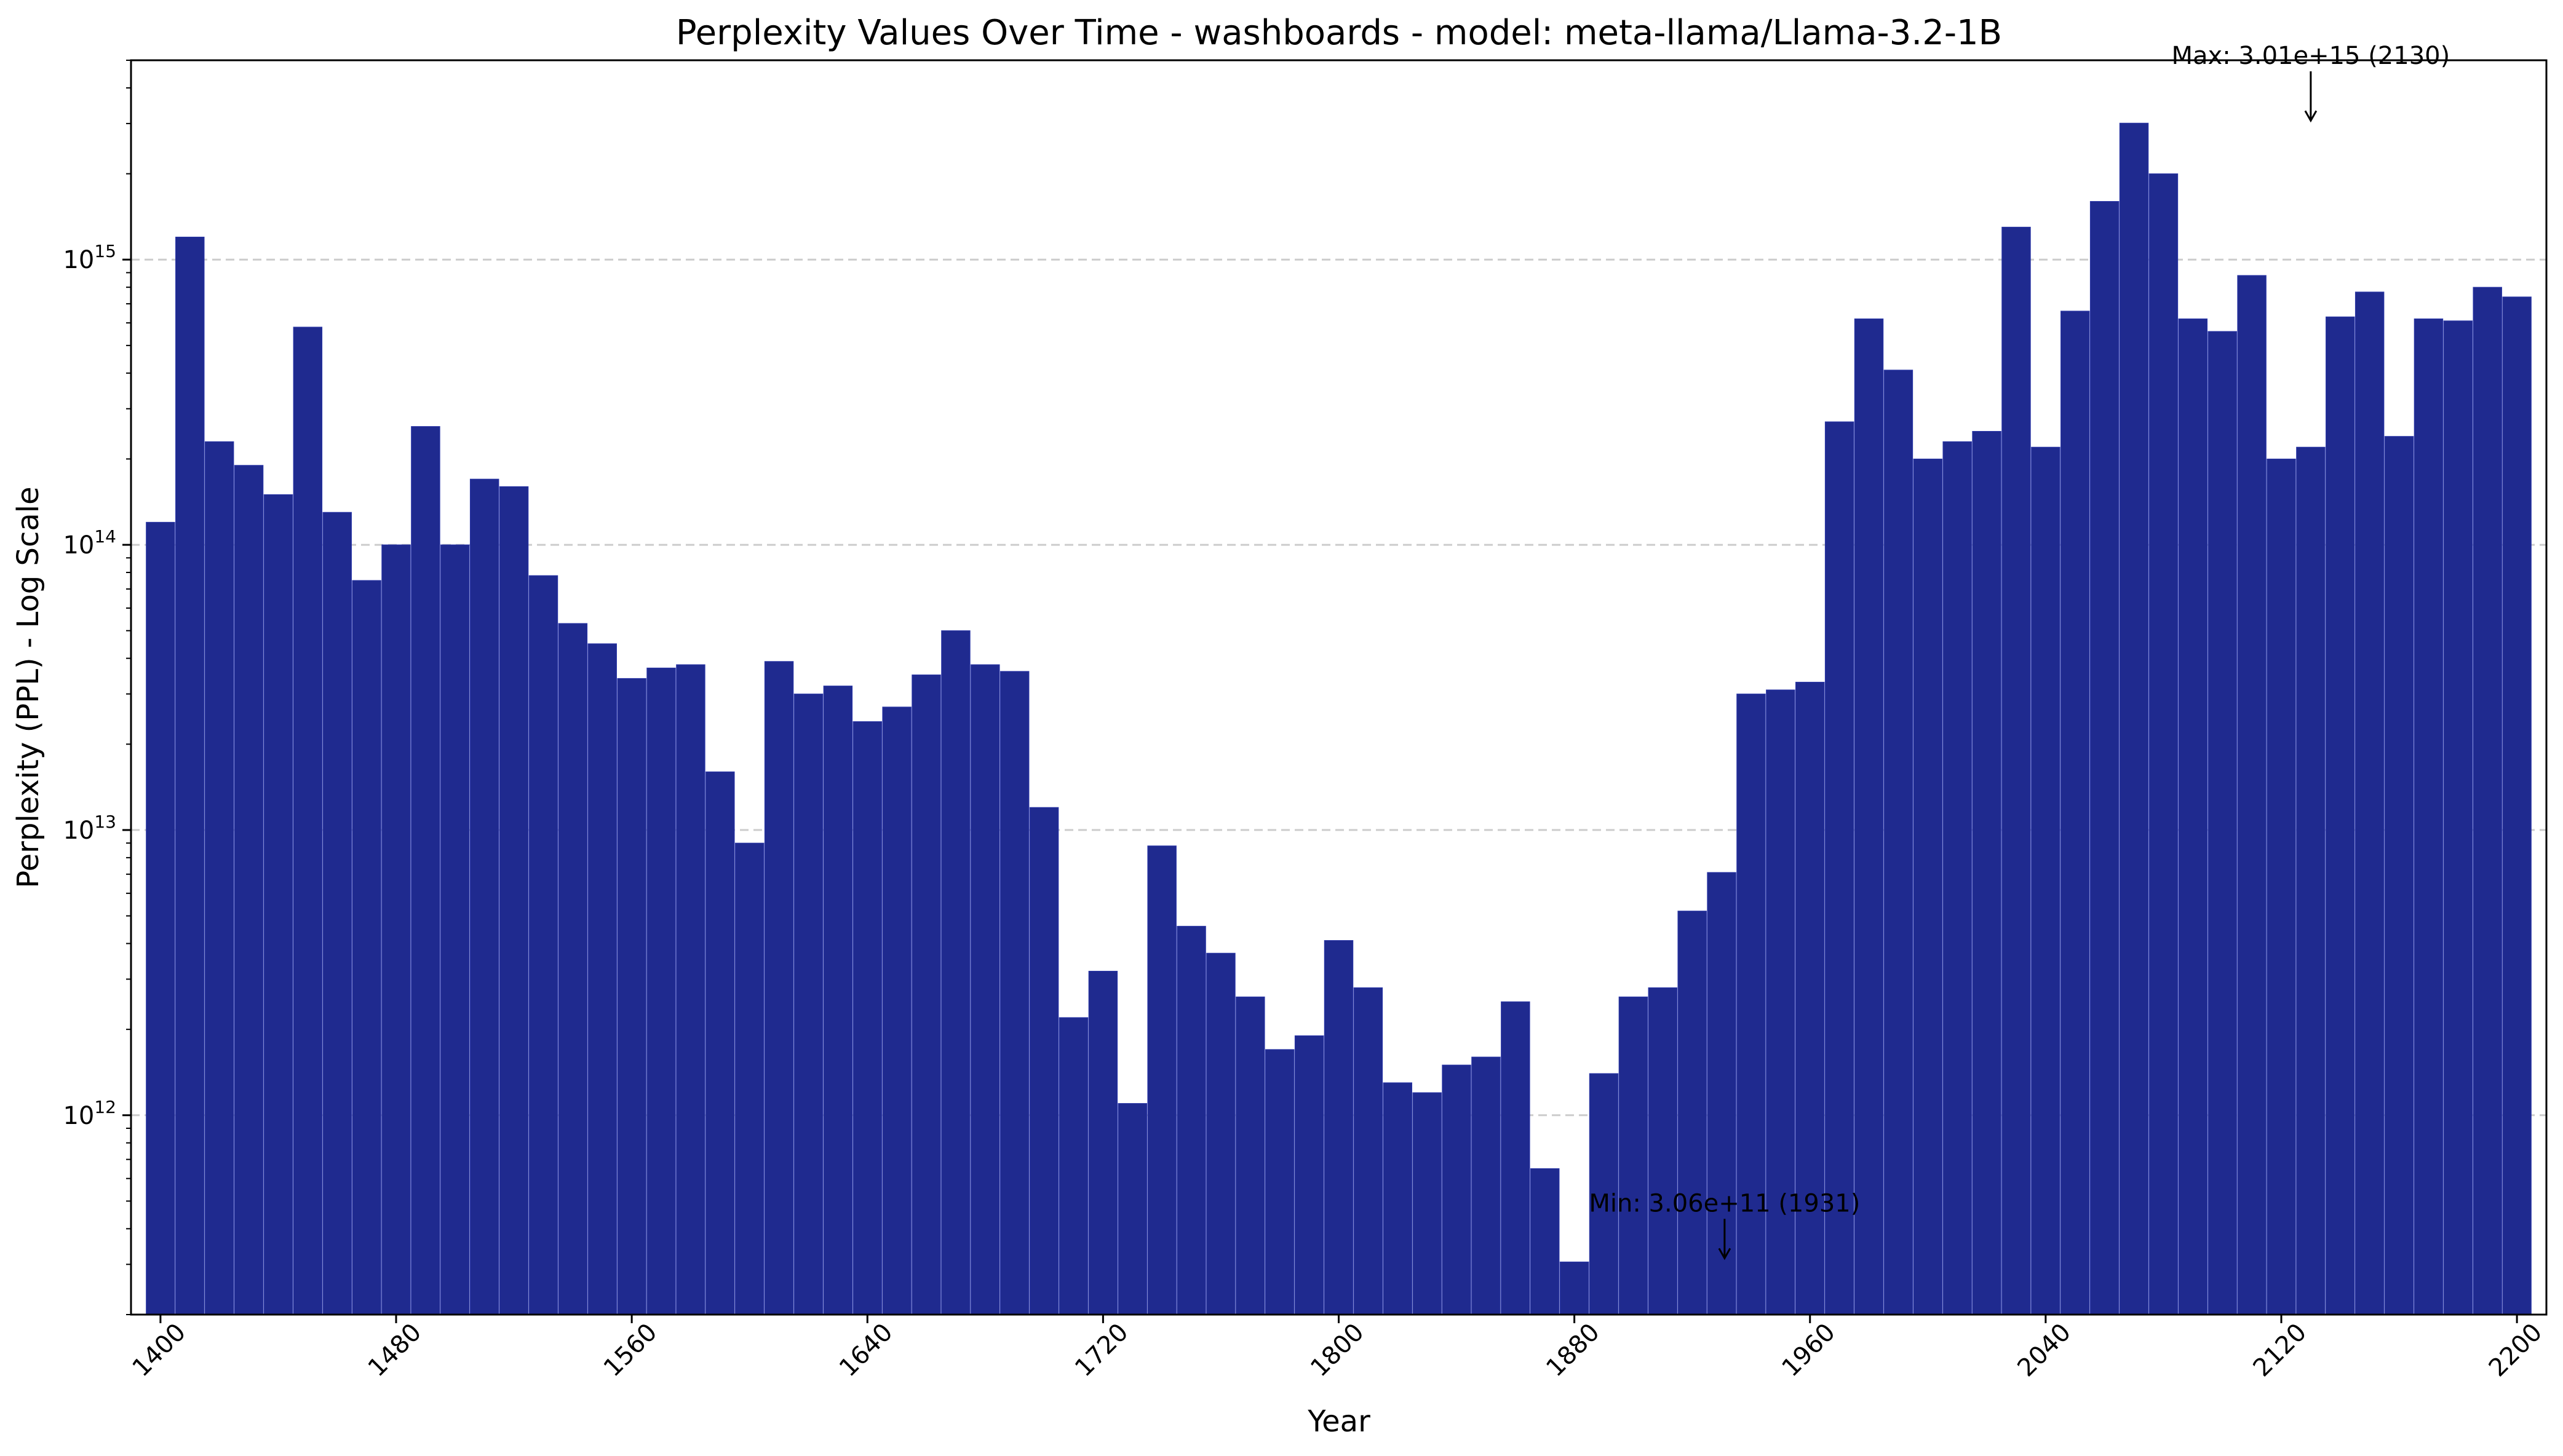 This screenshot has width=2563, height=1456. What do you see at coordinates (395, 1350) in the screenshot?
I see `x-tick-label: 1480` at bounding box center [395, 1350].